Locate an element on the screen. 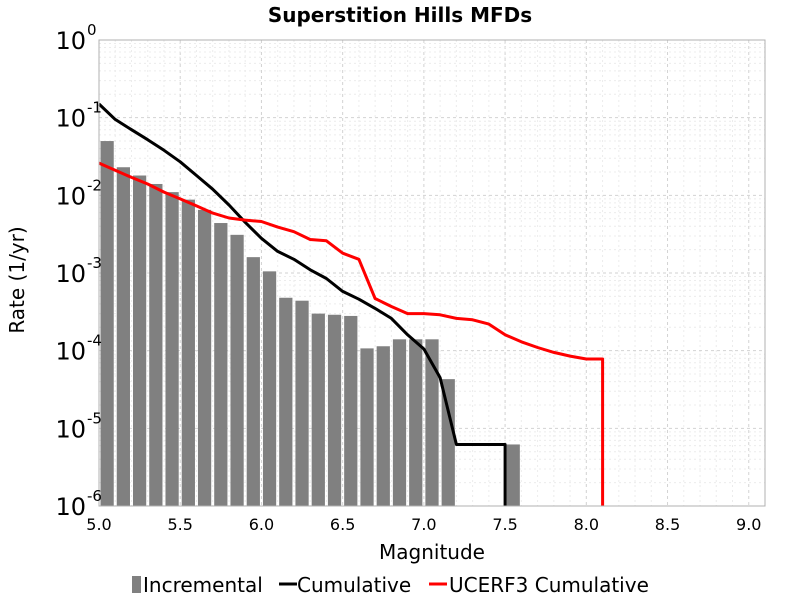 The height and width of the screenshot is (600, 800). y-tick-label: 10 -2 is located at coordinates (78, 193).